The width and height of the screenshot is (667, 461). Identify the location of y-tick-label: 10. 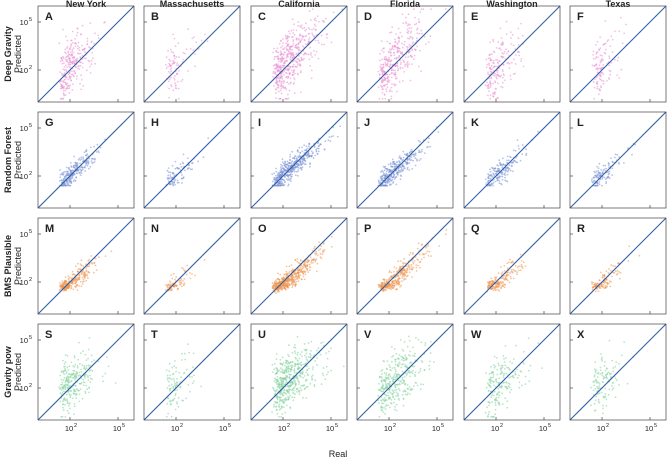
(24, 282).